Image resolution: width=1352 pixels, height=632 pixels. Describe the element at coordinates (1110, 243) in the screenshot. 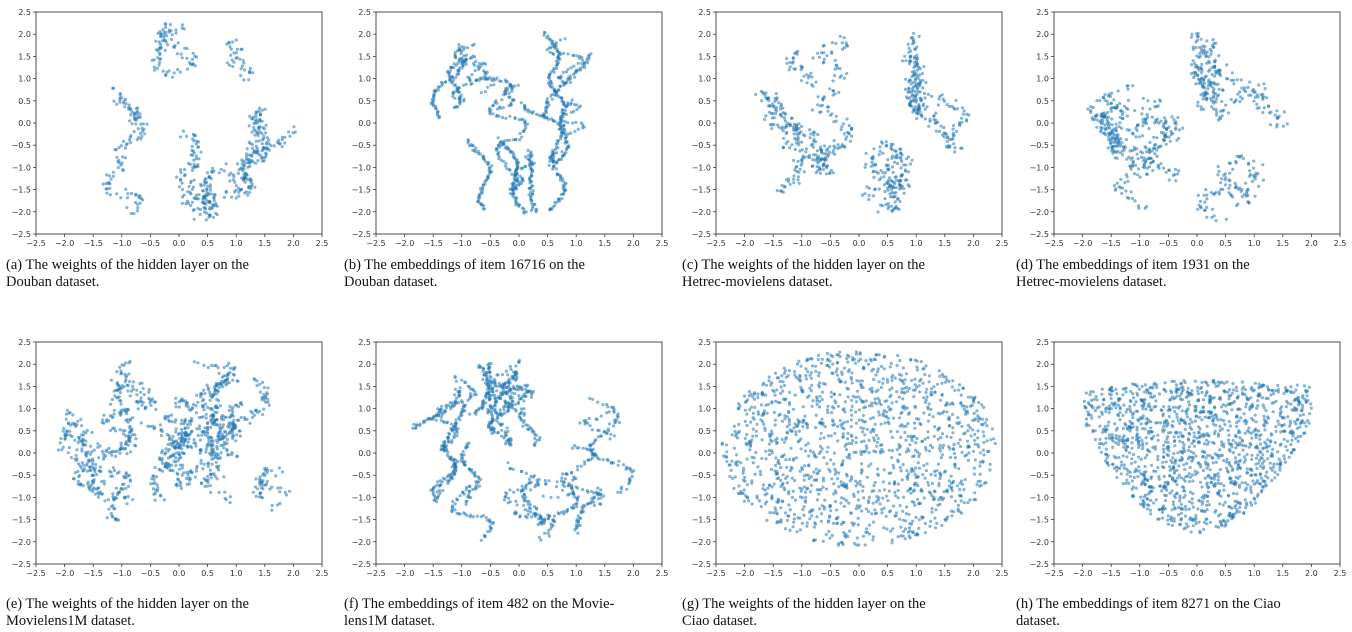

I see `x-tick-label: −1.5` at that location.